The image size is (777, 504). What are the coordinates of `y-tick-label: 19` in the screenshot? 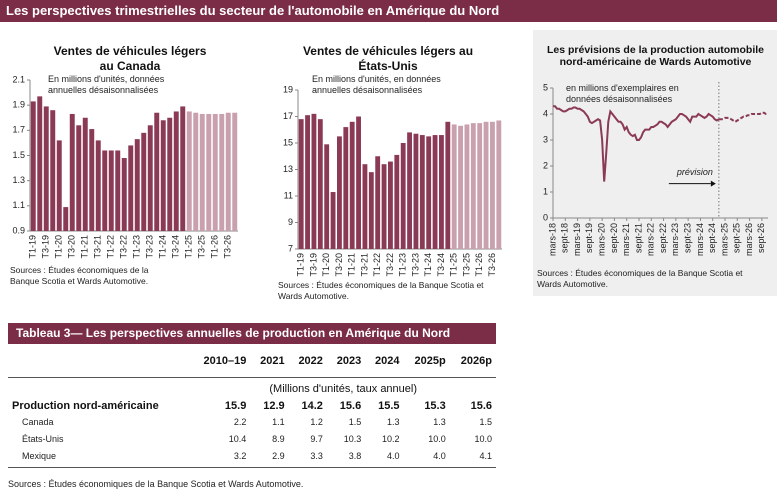 It's located at (288, 89).